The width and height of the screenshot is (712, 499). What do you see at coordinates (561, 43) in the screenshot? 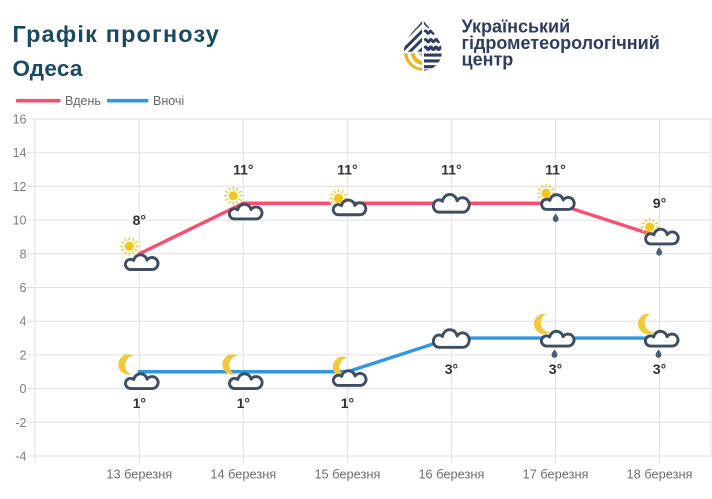
I see `svg-text: гідрометеорологічний` at bounding box center [561, 43].